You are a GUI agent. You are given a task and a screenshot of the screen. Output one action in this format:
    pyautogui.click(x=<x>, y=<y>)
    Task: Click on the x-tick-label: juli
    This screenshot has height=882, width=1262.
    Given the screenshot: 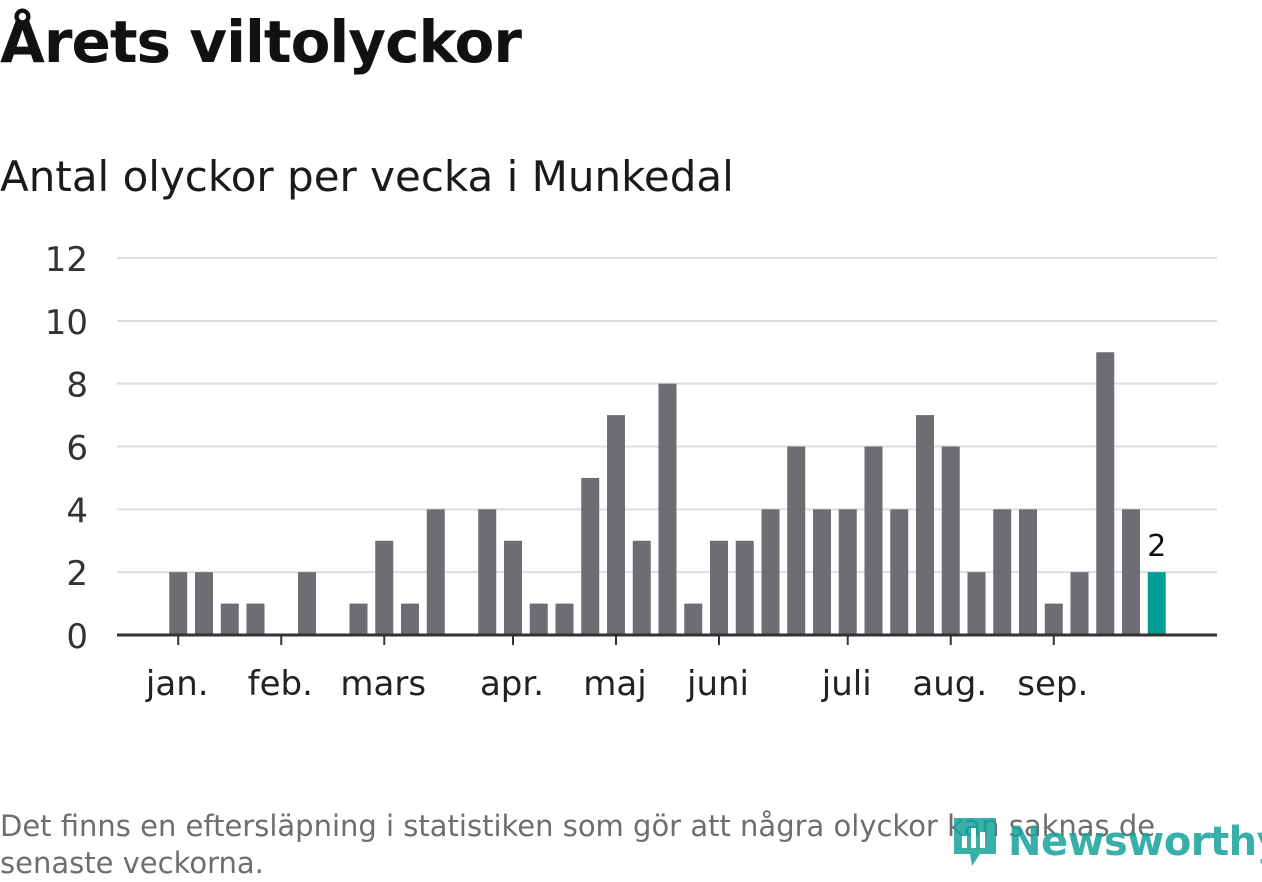 What is the action you would take?
    pyautogui.click(x=846, y=684)
    